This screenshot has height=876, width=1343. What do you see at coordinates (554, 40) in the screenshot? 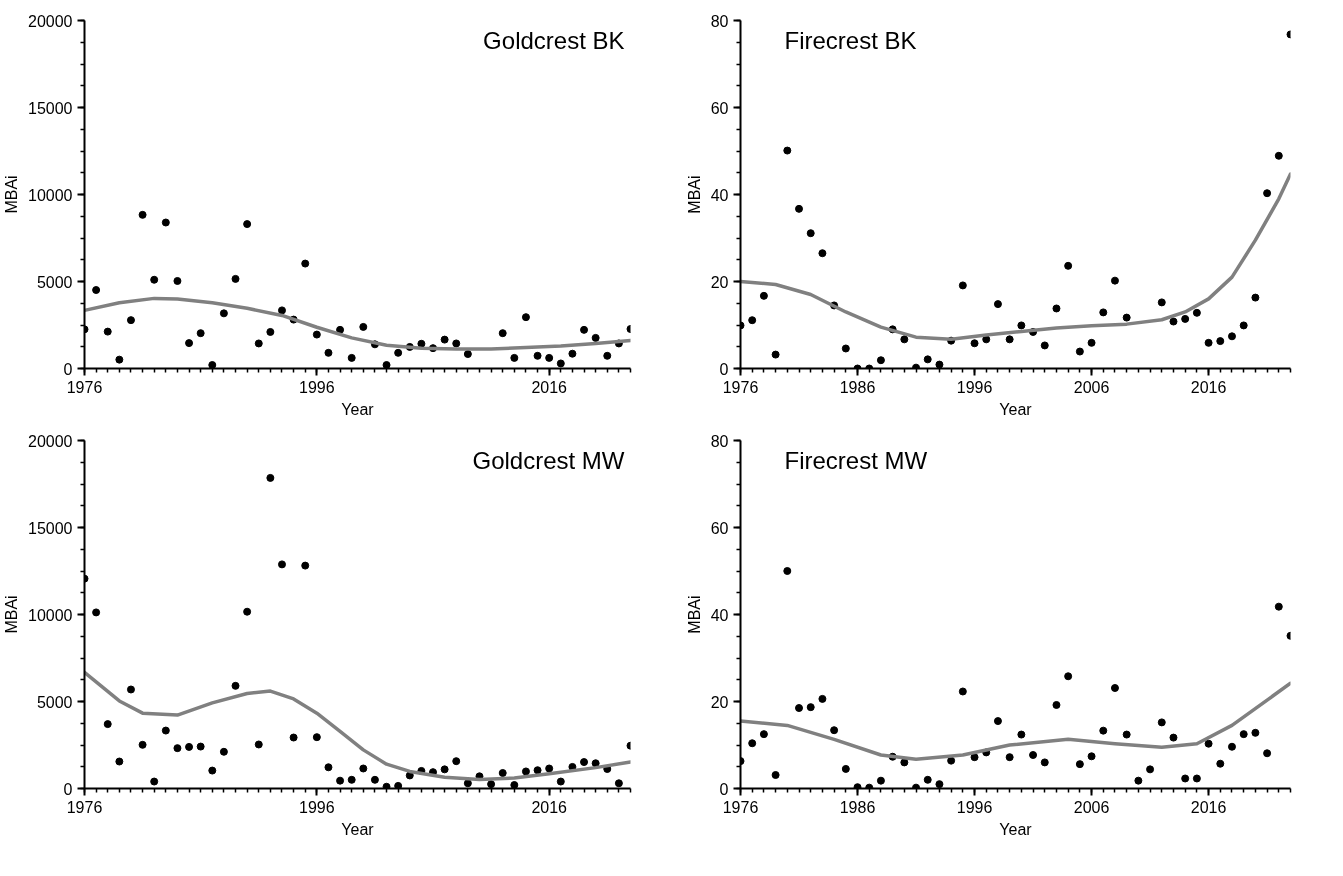
I see `chart-title: Goldcrest BK` at bounding box center [554, 40].